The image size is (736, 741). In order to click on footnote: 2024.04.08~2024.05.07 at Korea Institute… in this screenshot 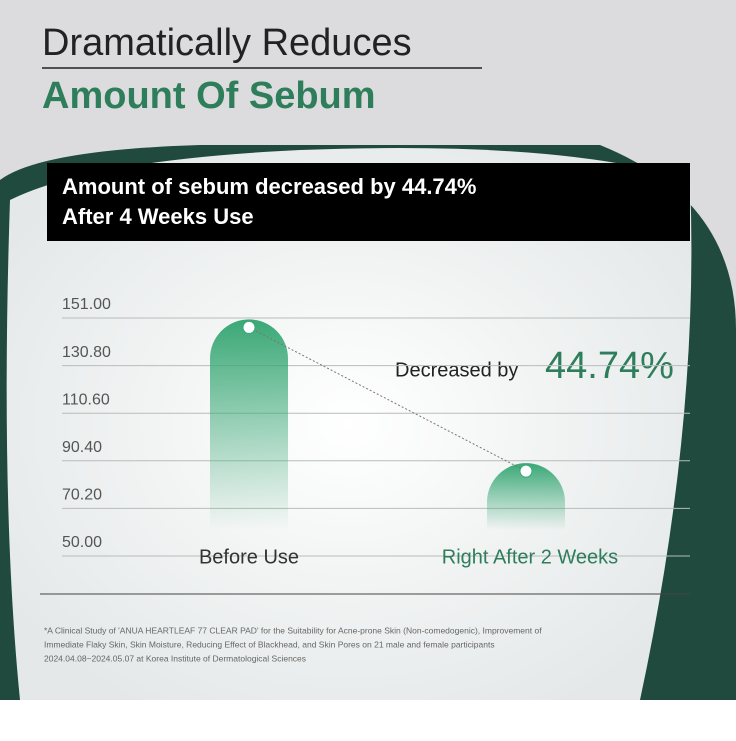, I will do `click(175, 658)`.